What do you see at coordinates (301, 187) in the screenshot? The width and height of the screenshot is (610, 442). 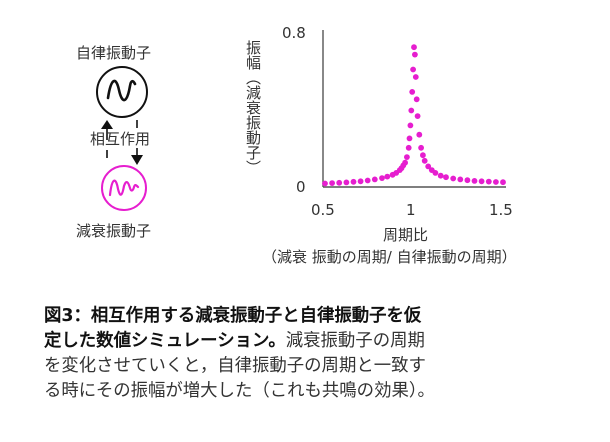 I see `y-tick-label-min: 0` at bounding box center [301, 187].